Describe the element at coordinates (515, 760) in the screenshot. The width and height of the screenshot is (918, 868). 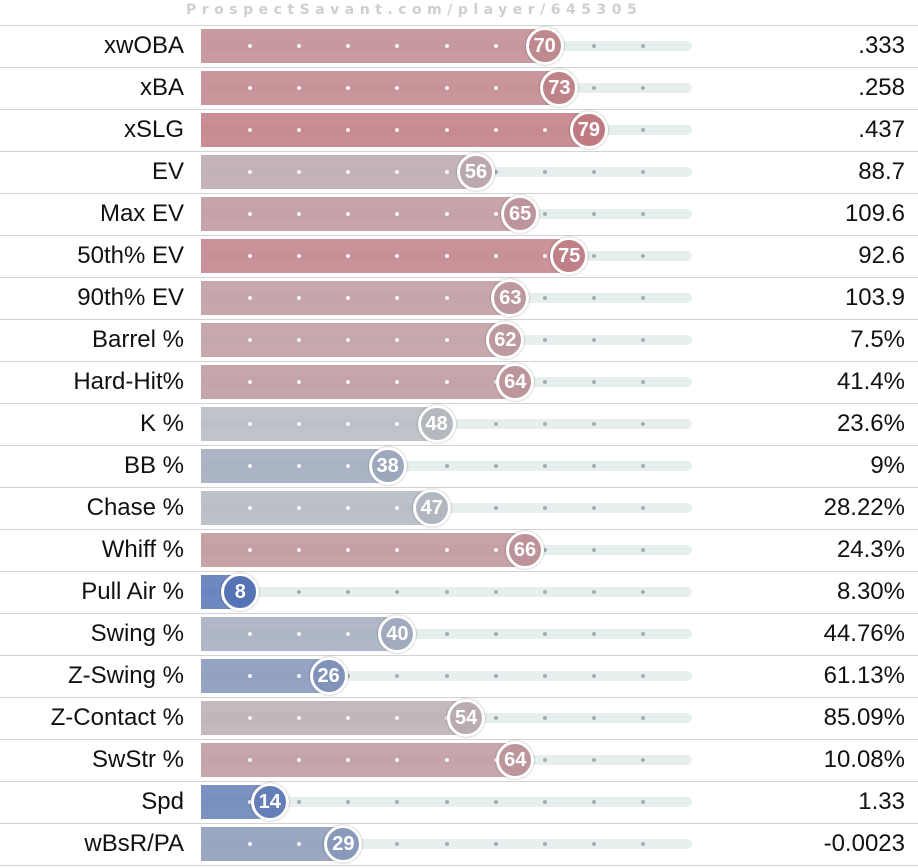
I see `percentile-badge: 64` at that location.